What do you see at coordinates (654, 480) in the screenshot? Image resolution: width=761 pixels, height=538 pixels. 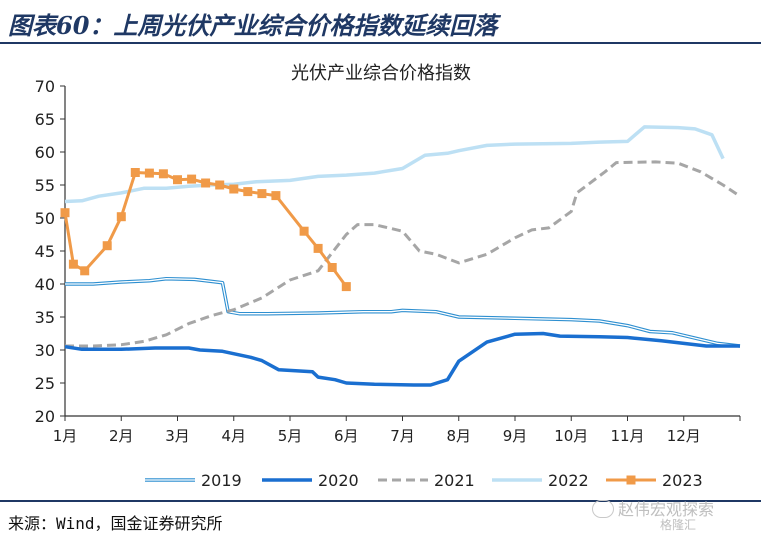 I see `legend-item-2023: 2023` at bounding box center [654, 480].